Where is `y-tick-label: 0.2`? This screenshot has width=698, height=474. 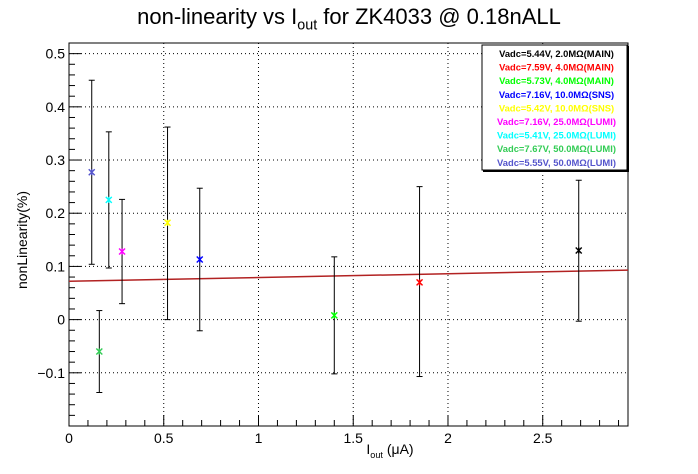
y-tick-label: 0.2 is located at coordinates (56, 213).